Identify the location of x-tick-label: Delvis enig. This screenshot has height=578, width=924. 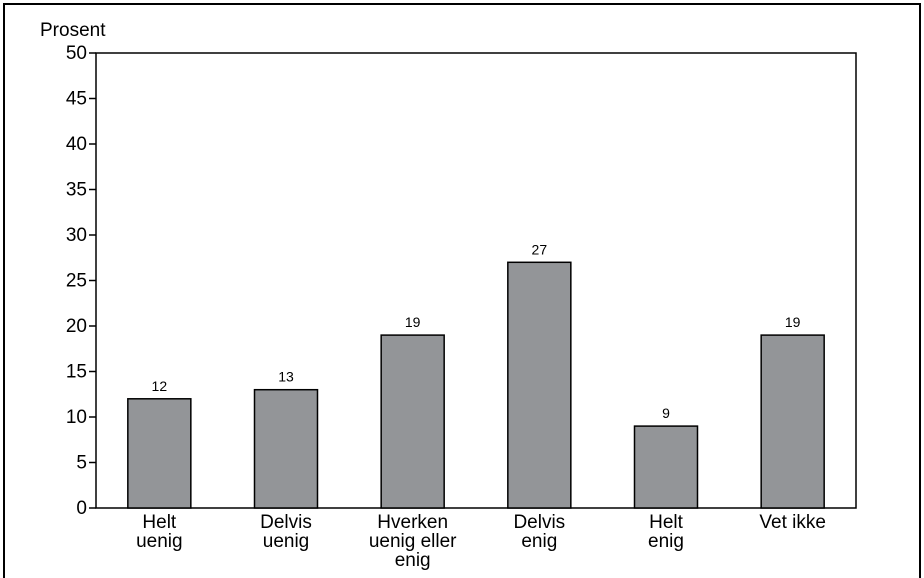
(539, 532).